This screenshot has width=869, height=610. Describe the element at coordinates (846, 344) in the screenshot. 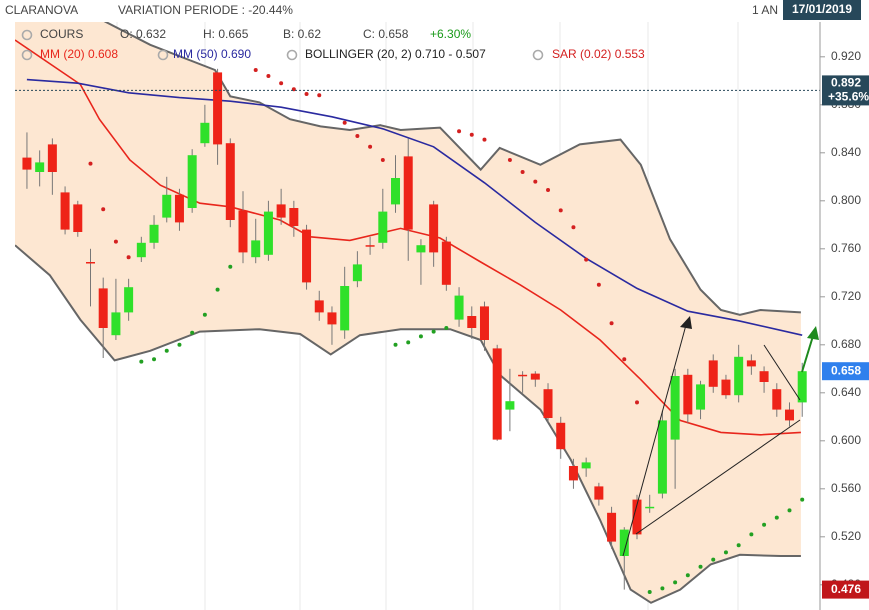

I see `y-tick-label: 0.680` at that location.